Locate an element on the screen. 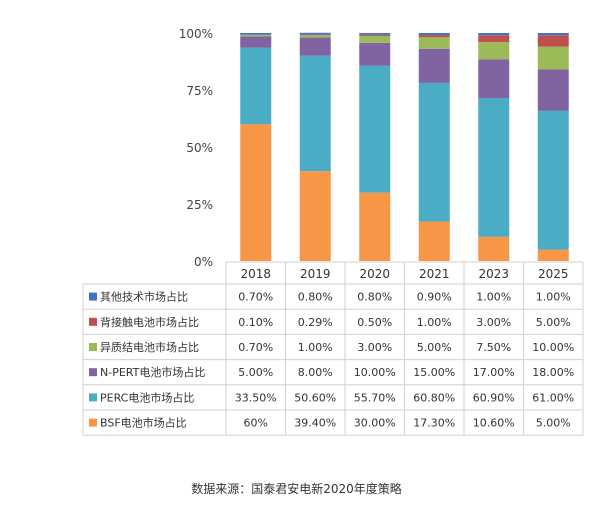 The height and width of the screenshot is (515, 593). y-tick-label: 50% is located at coordinates (199, 148).